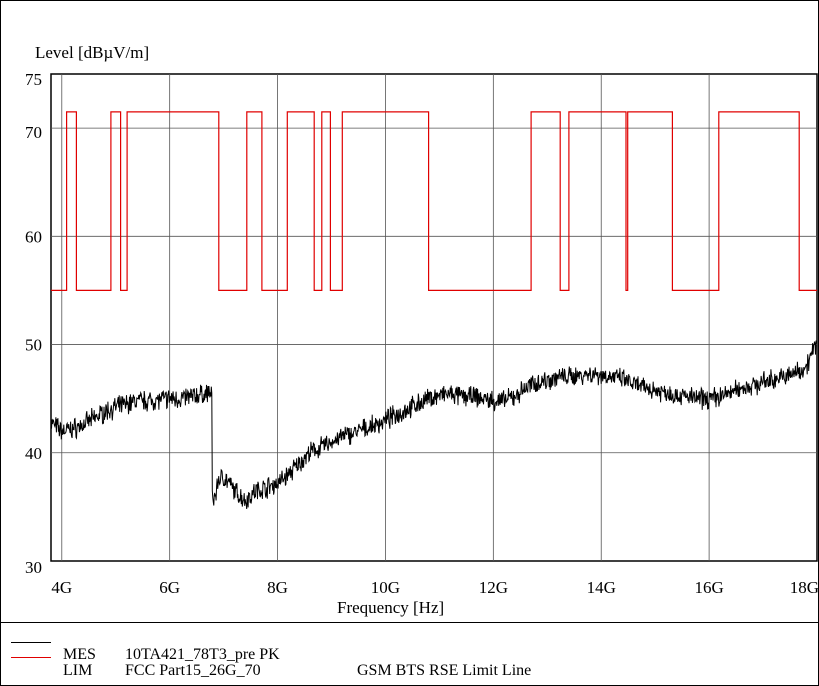 The width and height of the screenshot is (819, 686). What do you see at coordinates (33, 453) in the screenshot?
I see `y-tick-label-40: 40` at bounding box center [33, 453].